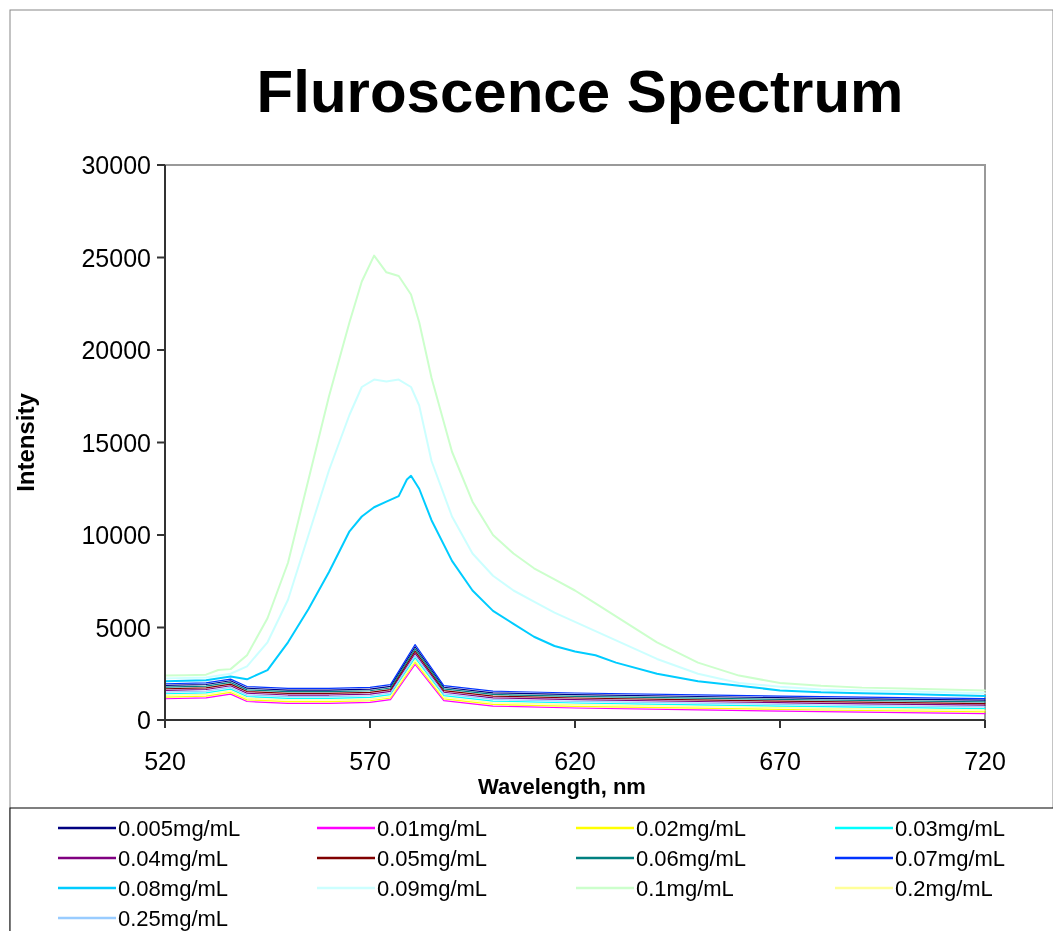 Image resolution: width=1053 pixels, height=931 pixels. What do you see at coordinates (780, 761) in the screenshot?
I see `x-tick-label: 670` at bounding box center [780, 761].